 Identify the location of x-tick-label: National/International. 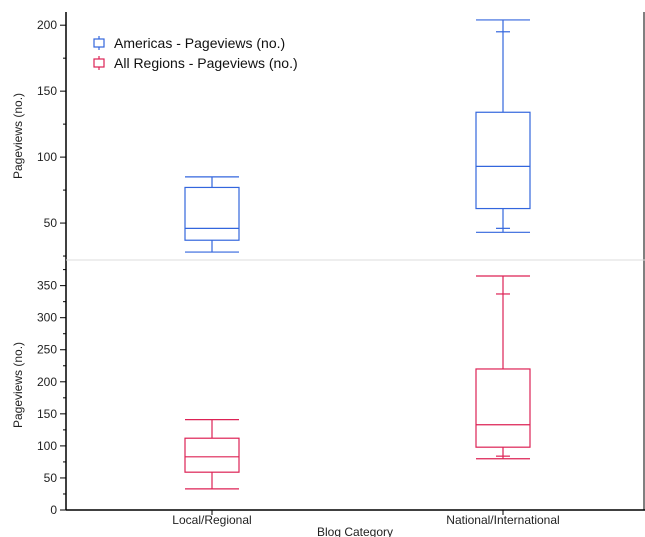
(502, 520).